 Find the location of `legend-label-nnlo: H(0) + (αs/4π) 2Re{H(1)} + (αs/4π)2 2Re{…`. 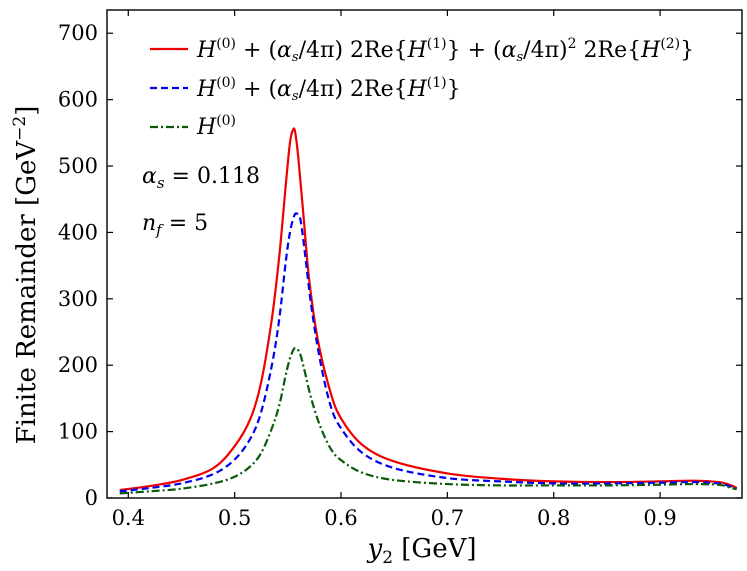

legend-label-nnlo: H(0) + (αs/4π) 2Re{H(1)} + (αs/4π)2 2Re{… is located at coordinates (445, 50).